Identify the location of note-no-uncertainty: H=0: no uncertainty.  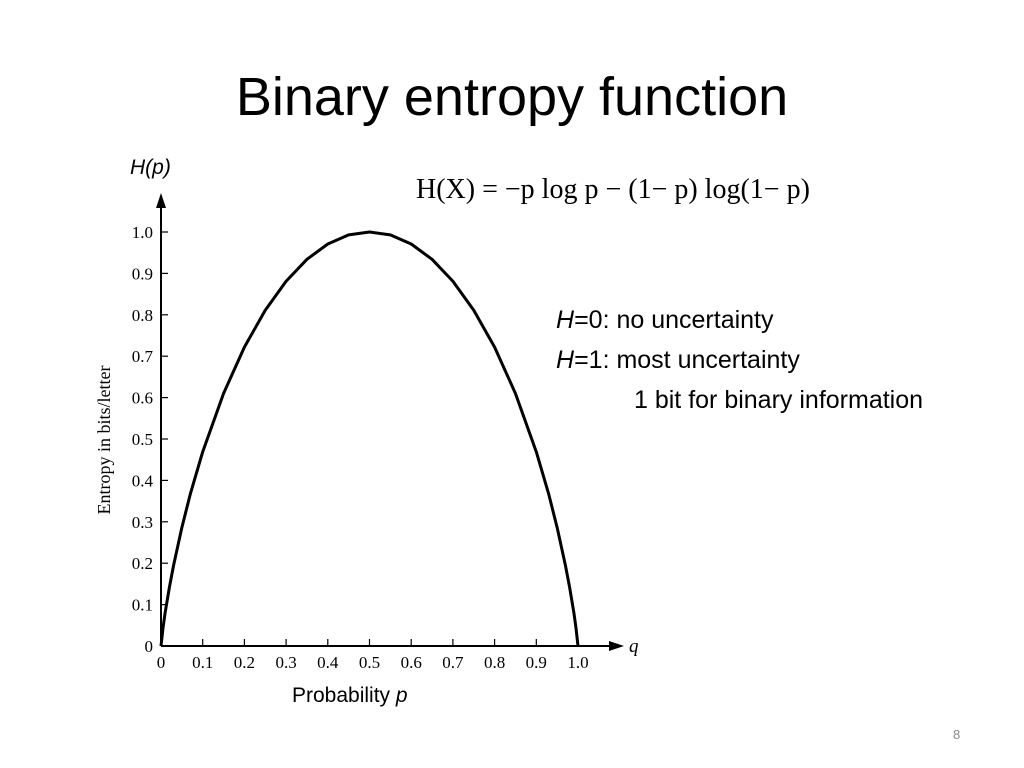
(739, 320).